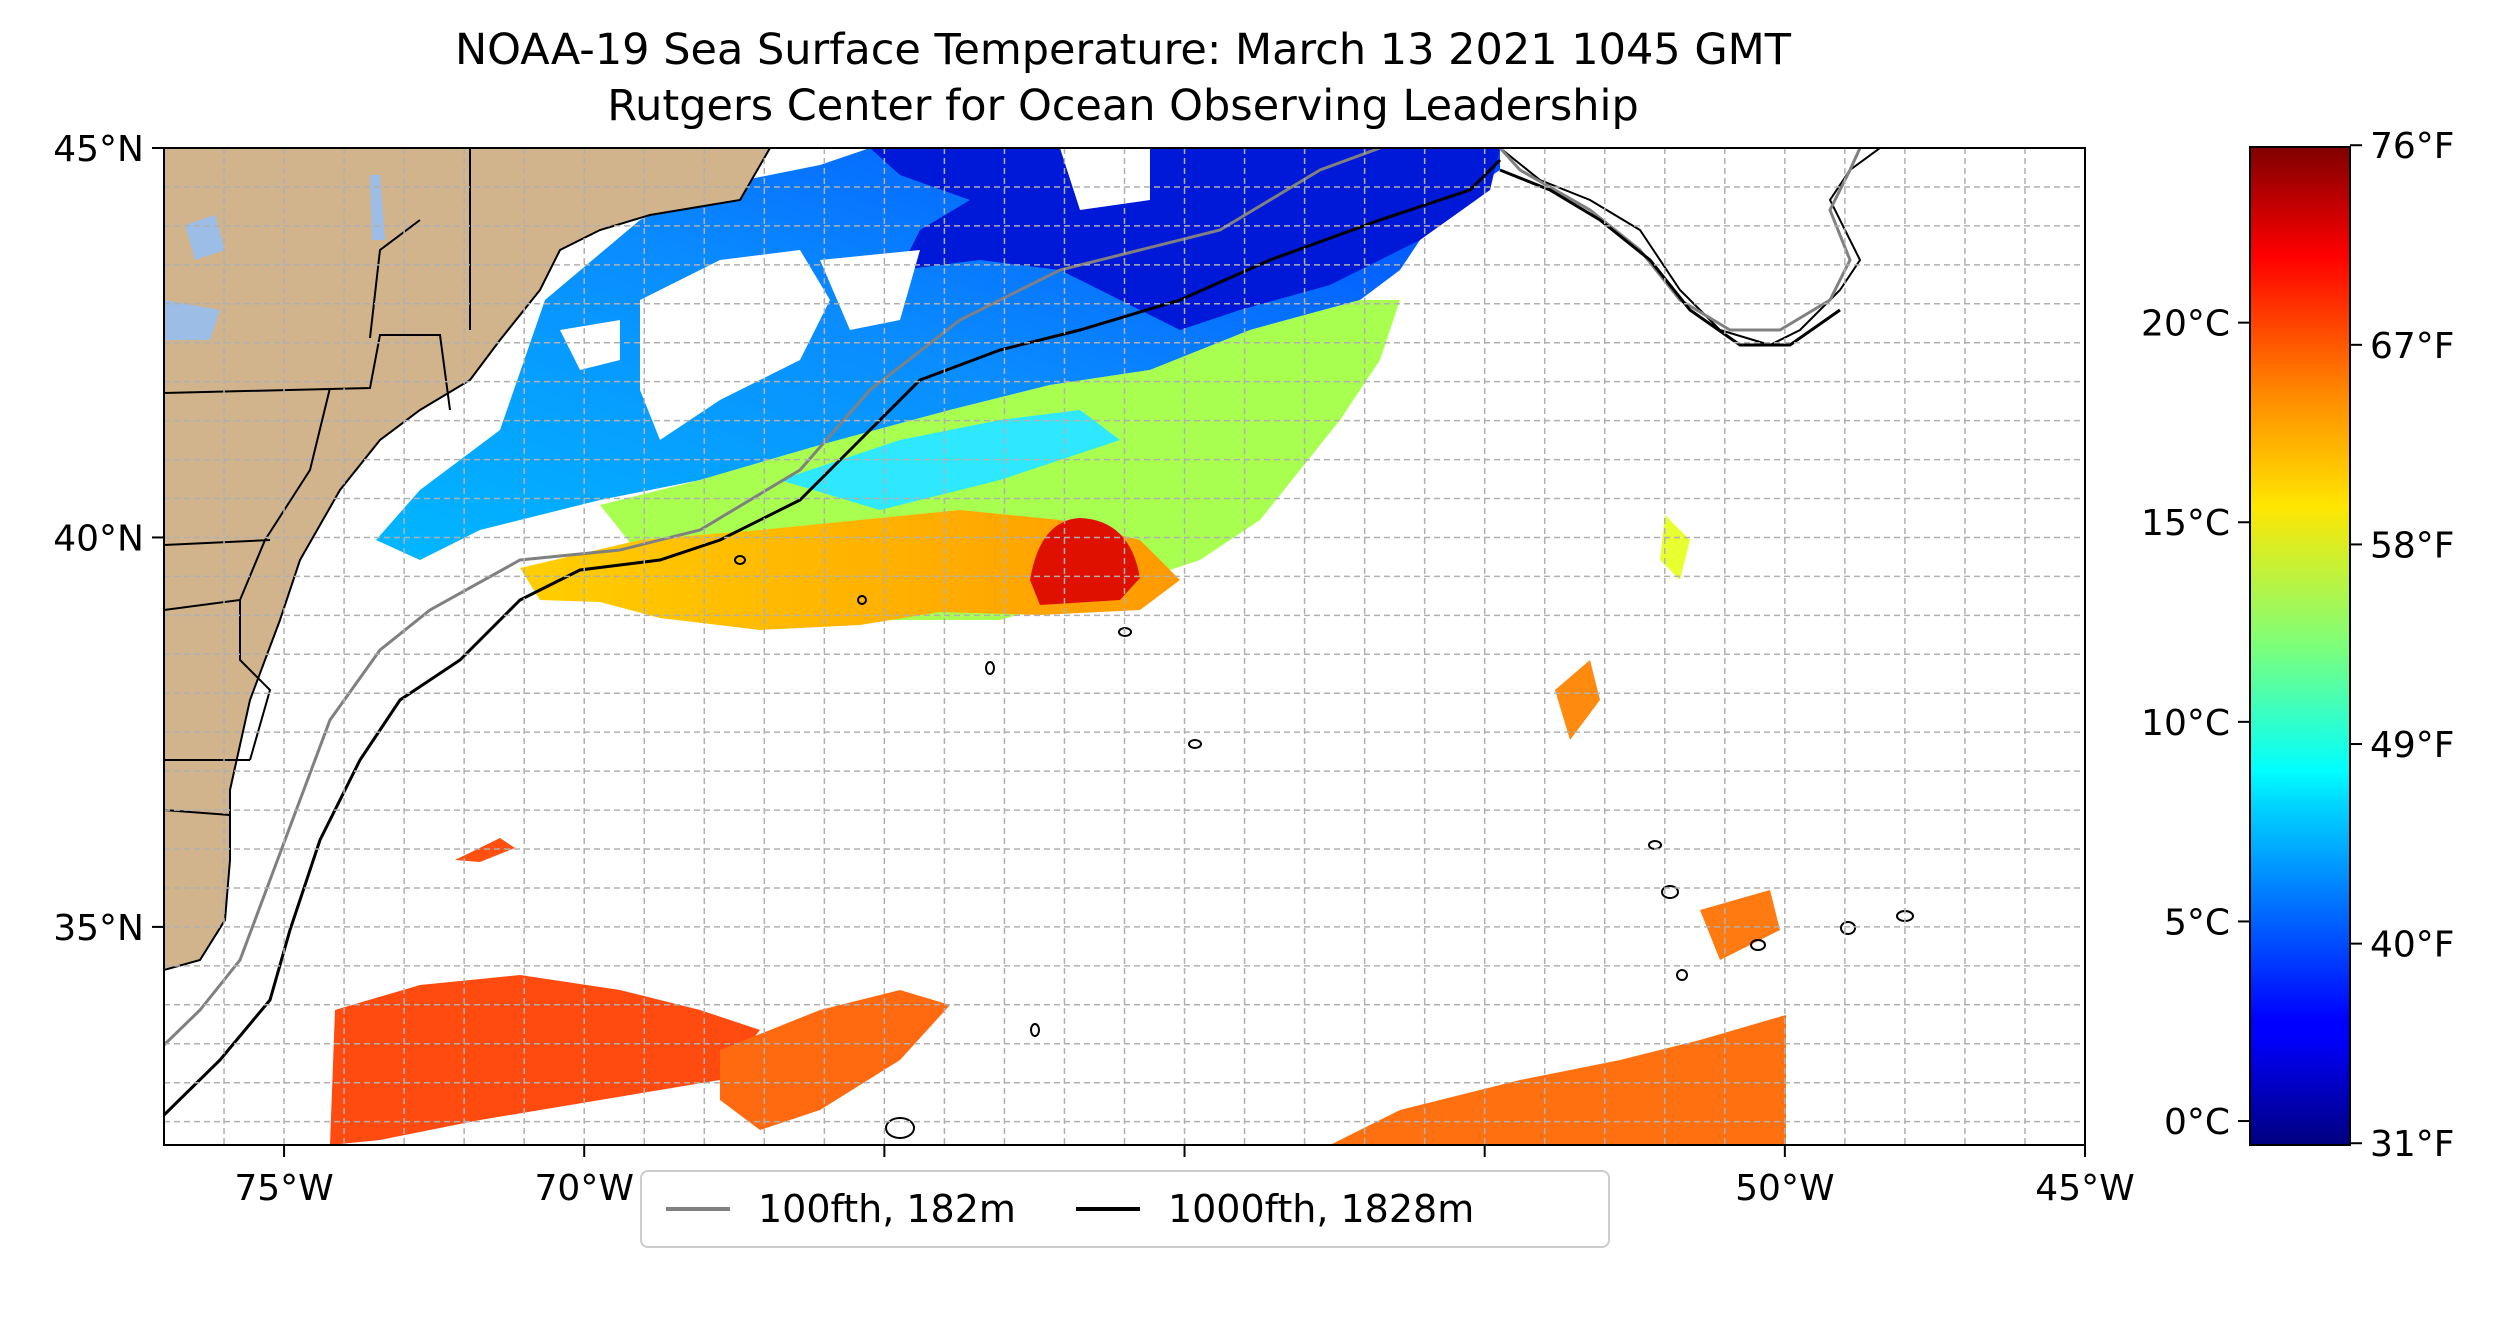  I want to click on fahrenheit-tick-label: 58°F, so click(2412, 545).